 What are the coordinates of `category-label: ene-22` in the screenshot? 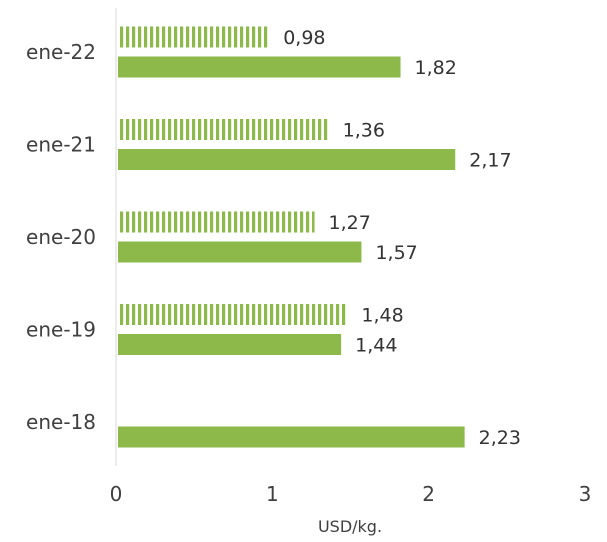 It's located at (61, 52).